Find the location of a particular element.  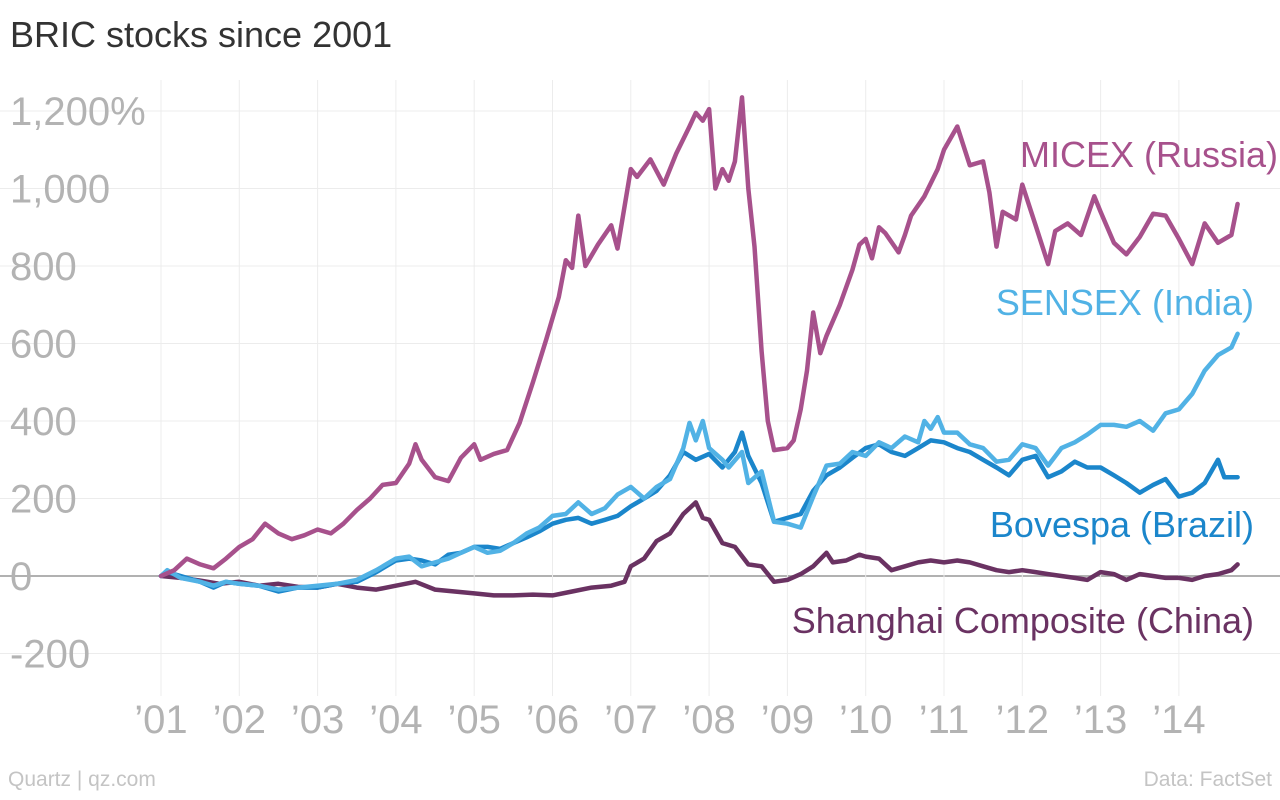

y-tick-label: 1,200% is located at coordinates (78, 112).